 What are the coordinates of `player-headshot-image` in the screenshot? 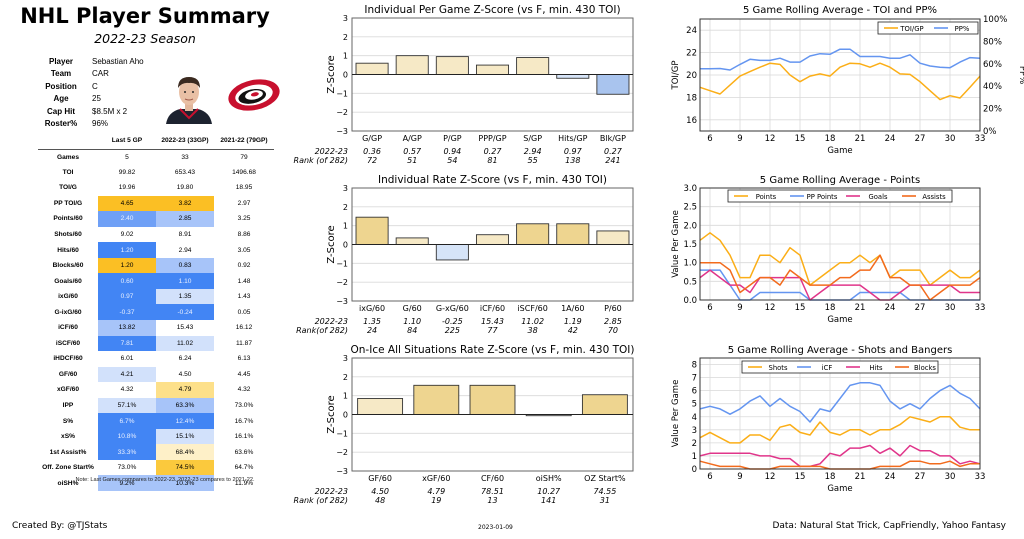 It's located at (189, 96).